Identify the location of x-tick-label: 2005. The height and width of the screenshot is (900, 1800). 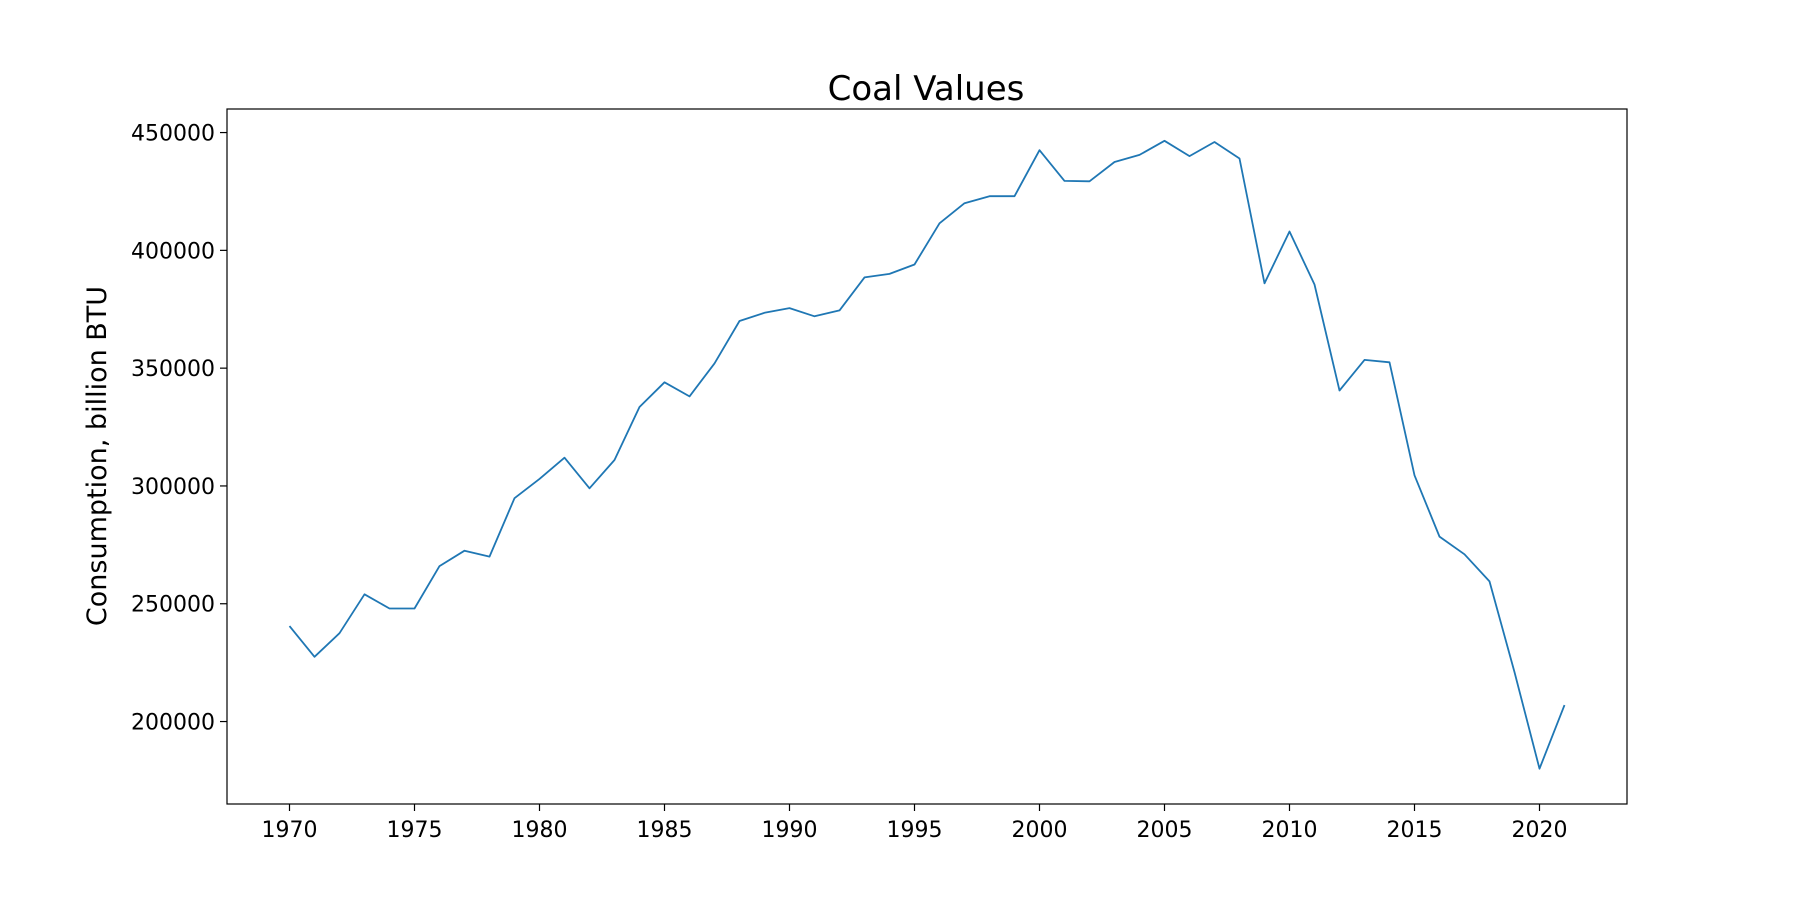
(1165, 830).